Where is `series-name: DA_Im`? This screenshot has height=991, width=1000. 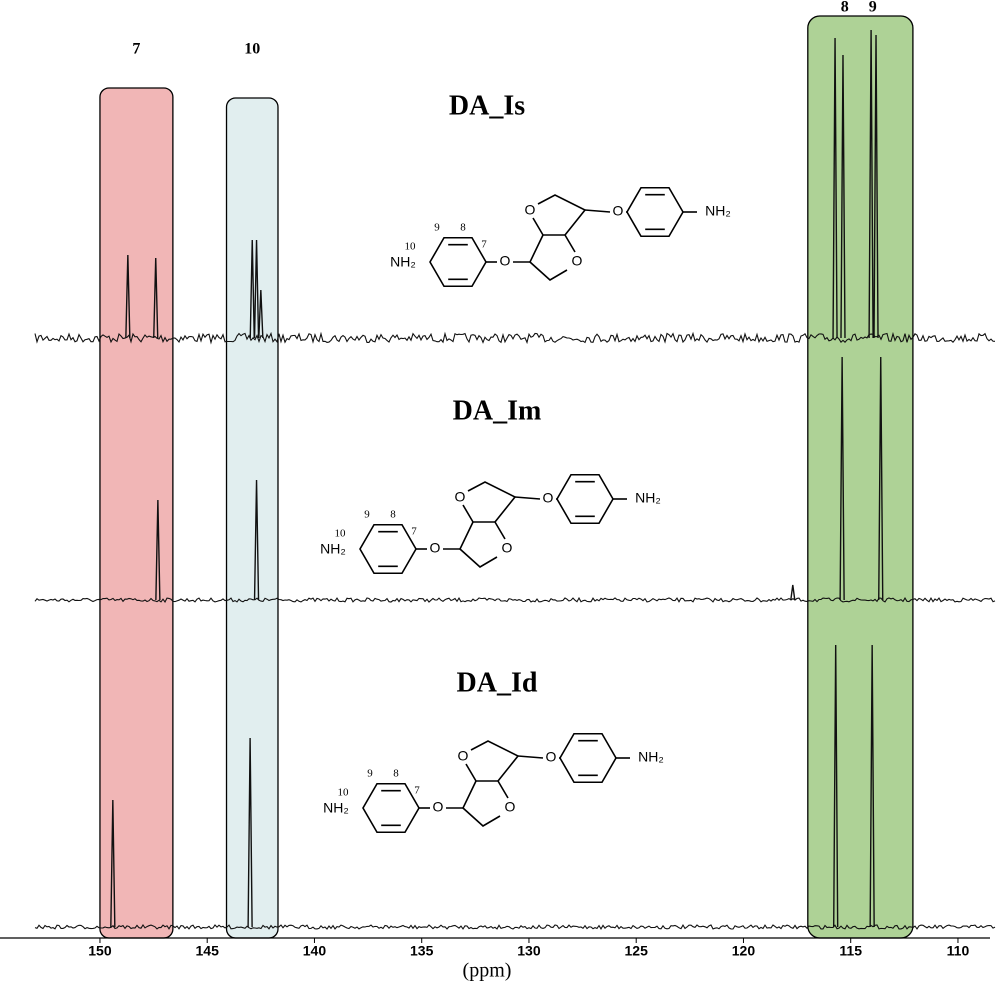 series-name: DA_Im is located at coordinates (497, 410).